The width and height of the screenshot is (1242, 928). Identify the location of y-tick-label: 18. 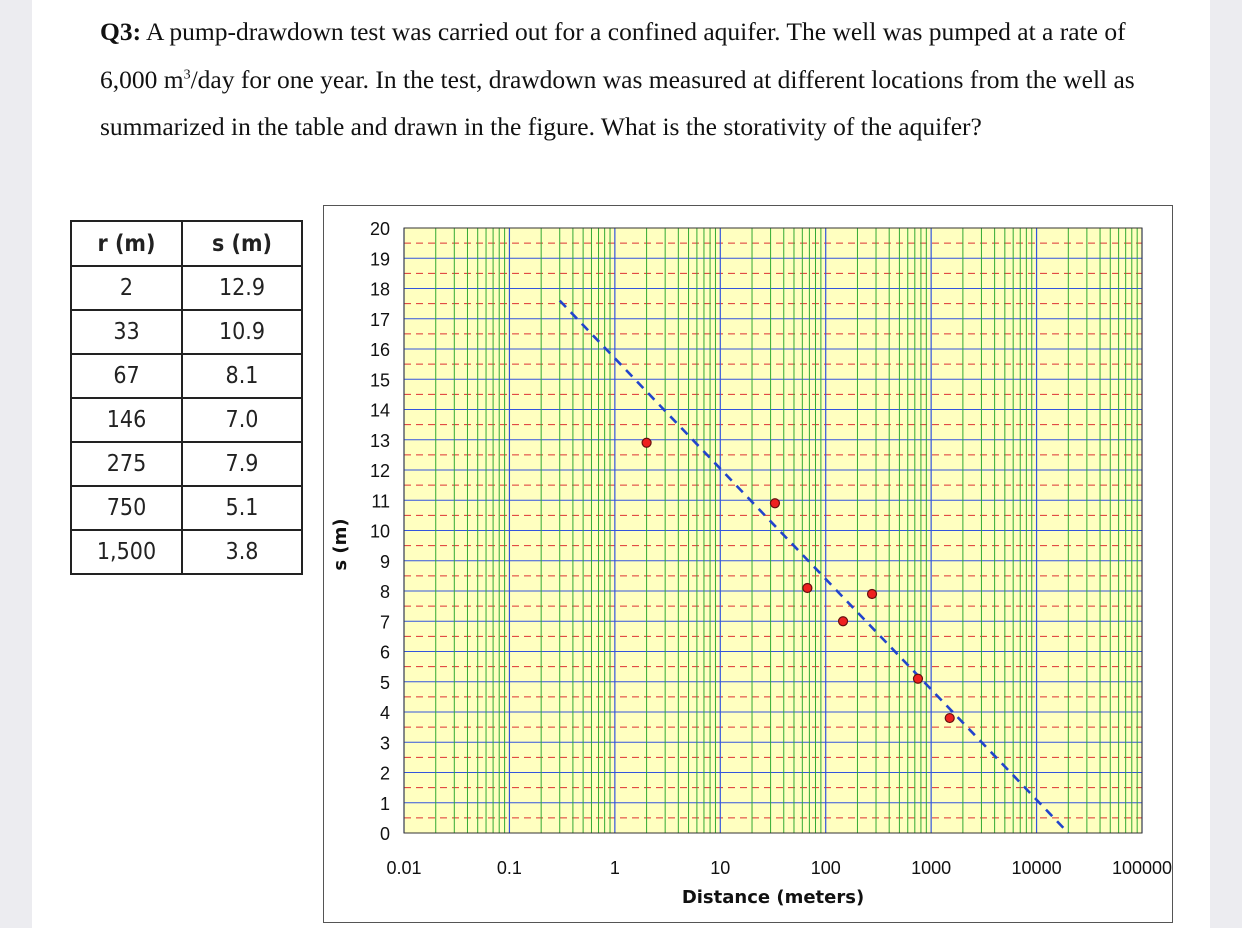
(380, 290).